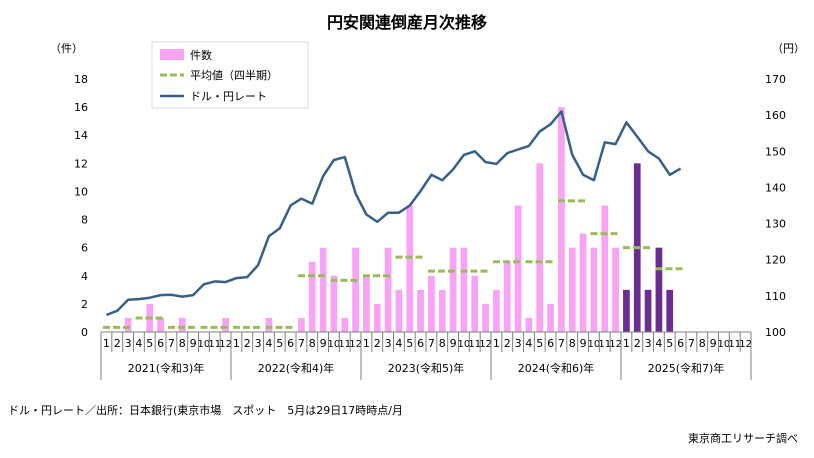  What do you see at coordinates (775, 115) in the screenshot?
I see `y-right-tick-label: 160` at bounding box center [775, 115].